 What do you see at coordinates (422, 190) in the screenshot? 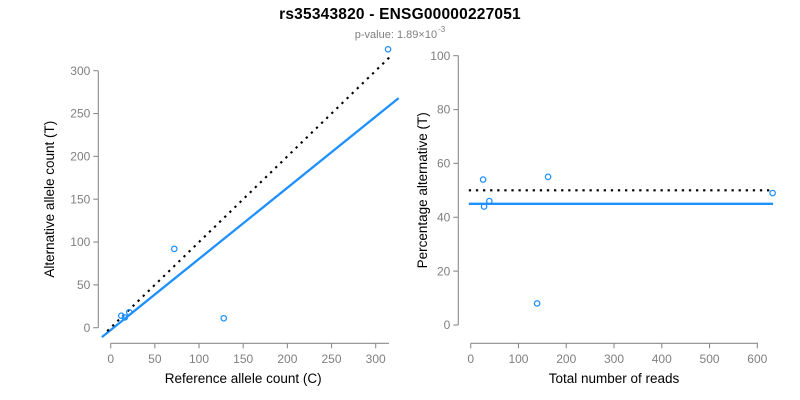
I see `y-axis-title: Percentage alternative (T)` at bounding box center [422, 190].